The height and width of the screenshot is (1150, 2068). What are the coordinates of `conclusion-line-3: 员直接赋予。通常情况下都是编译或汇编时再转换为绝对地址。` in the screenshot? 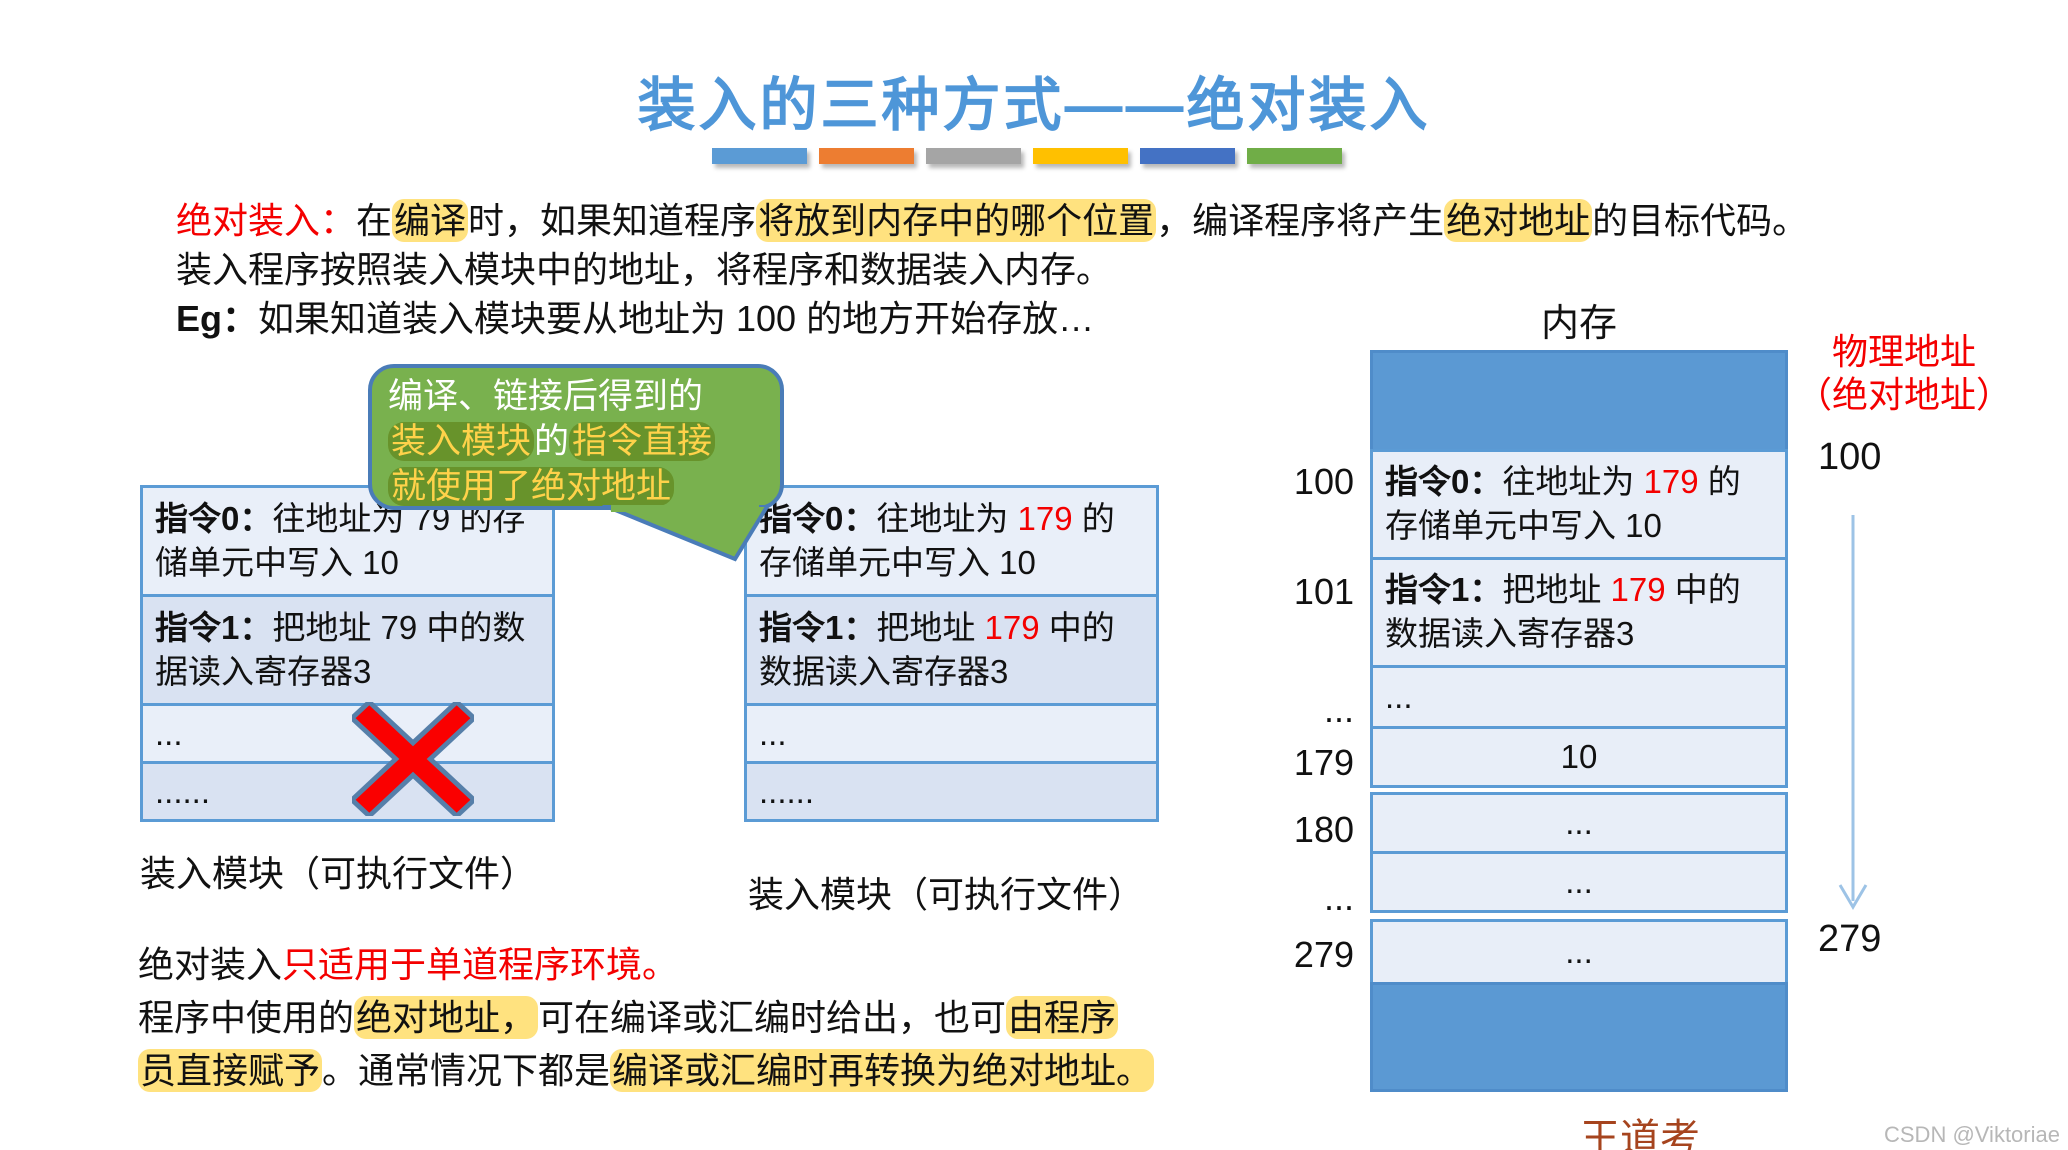 It's located at (646, 1070).